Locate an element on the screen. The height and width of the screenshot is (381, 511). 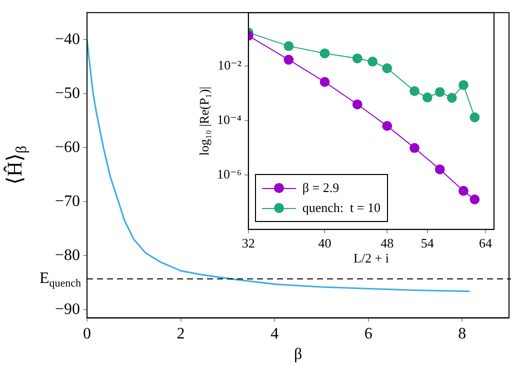
y-tick-label: −40 is located at coordinates (67, 39).